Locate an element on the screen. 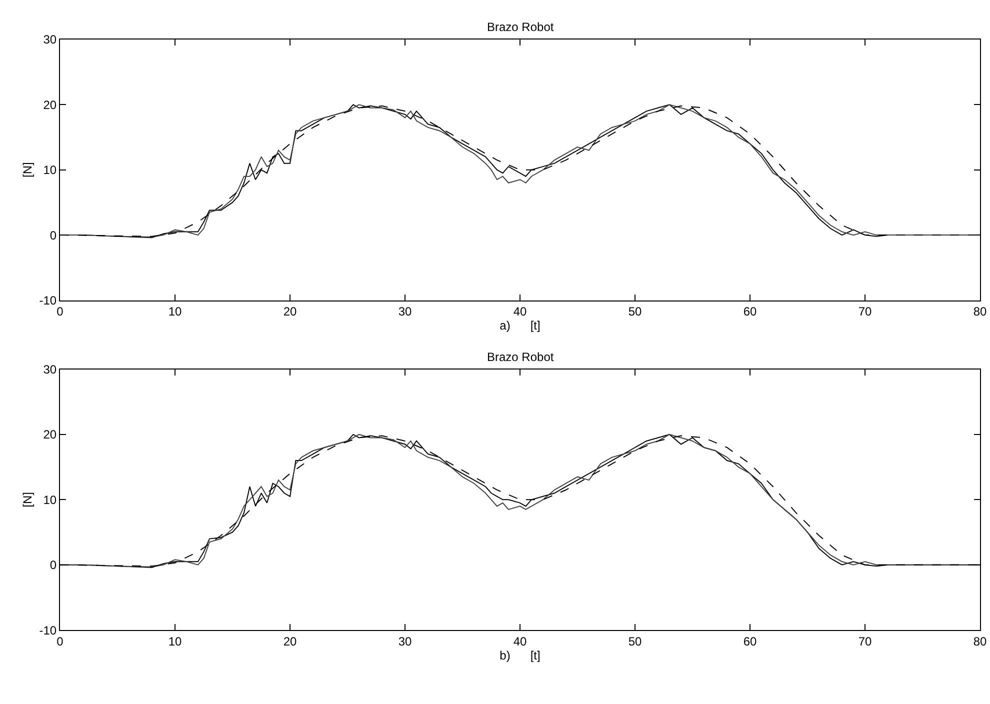  x-axis-title: b) [t] is located at coordinates (520, 655).